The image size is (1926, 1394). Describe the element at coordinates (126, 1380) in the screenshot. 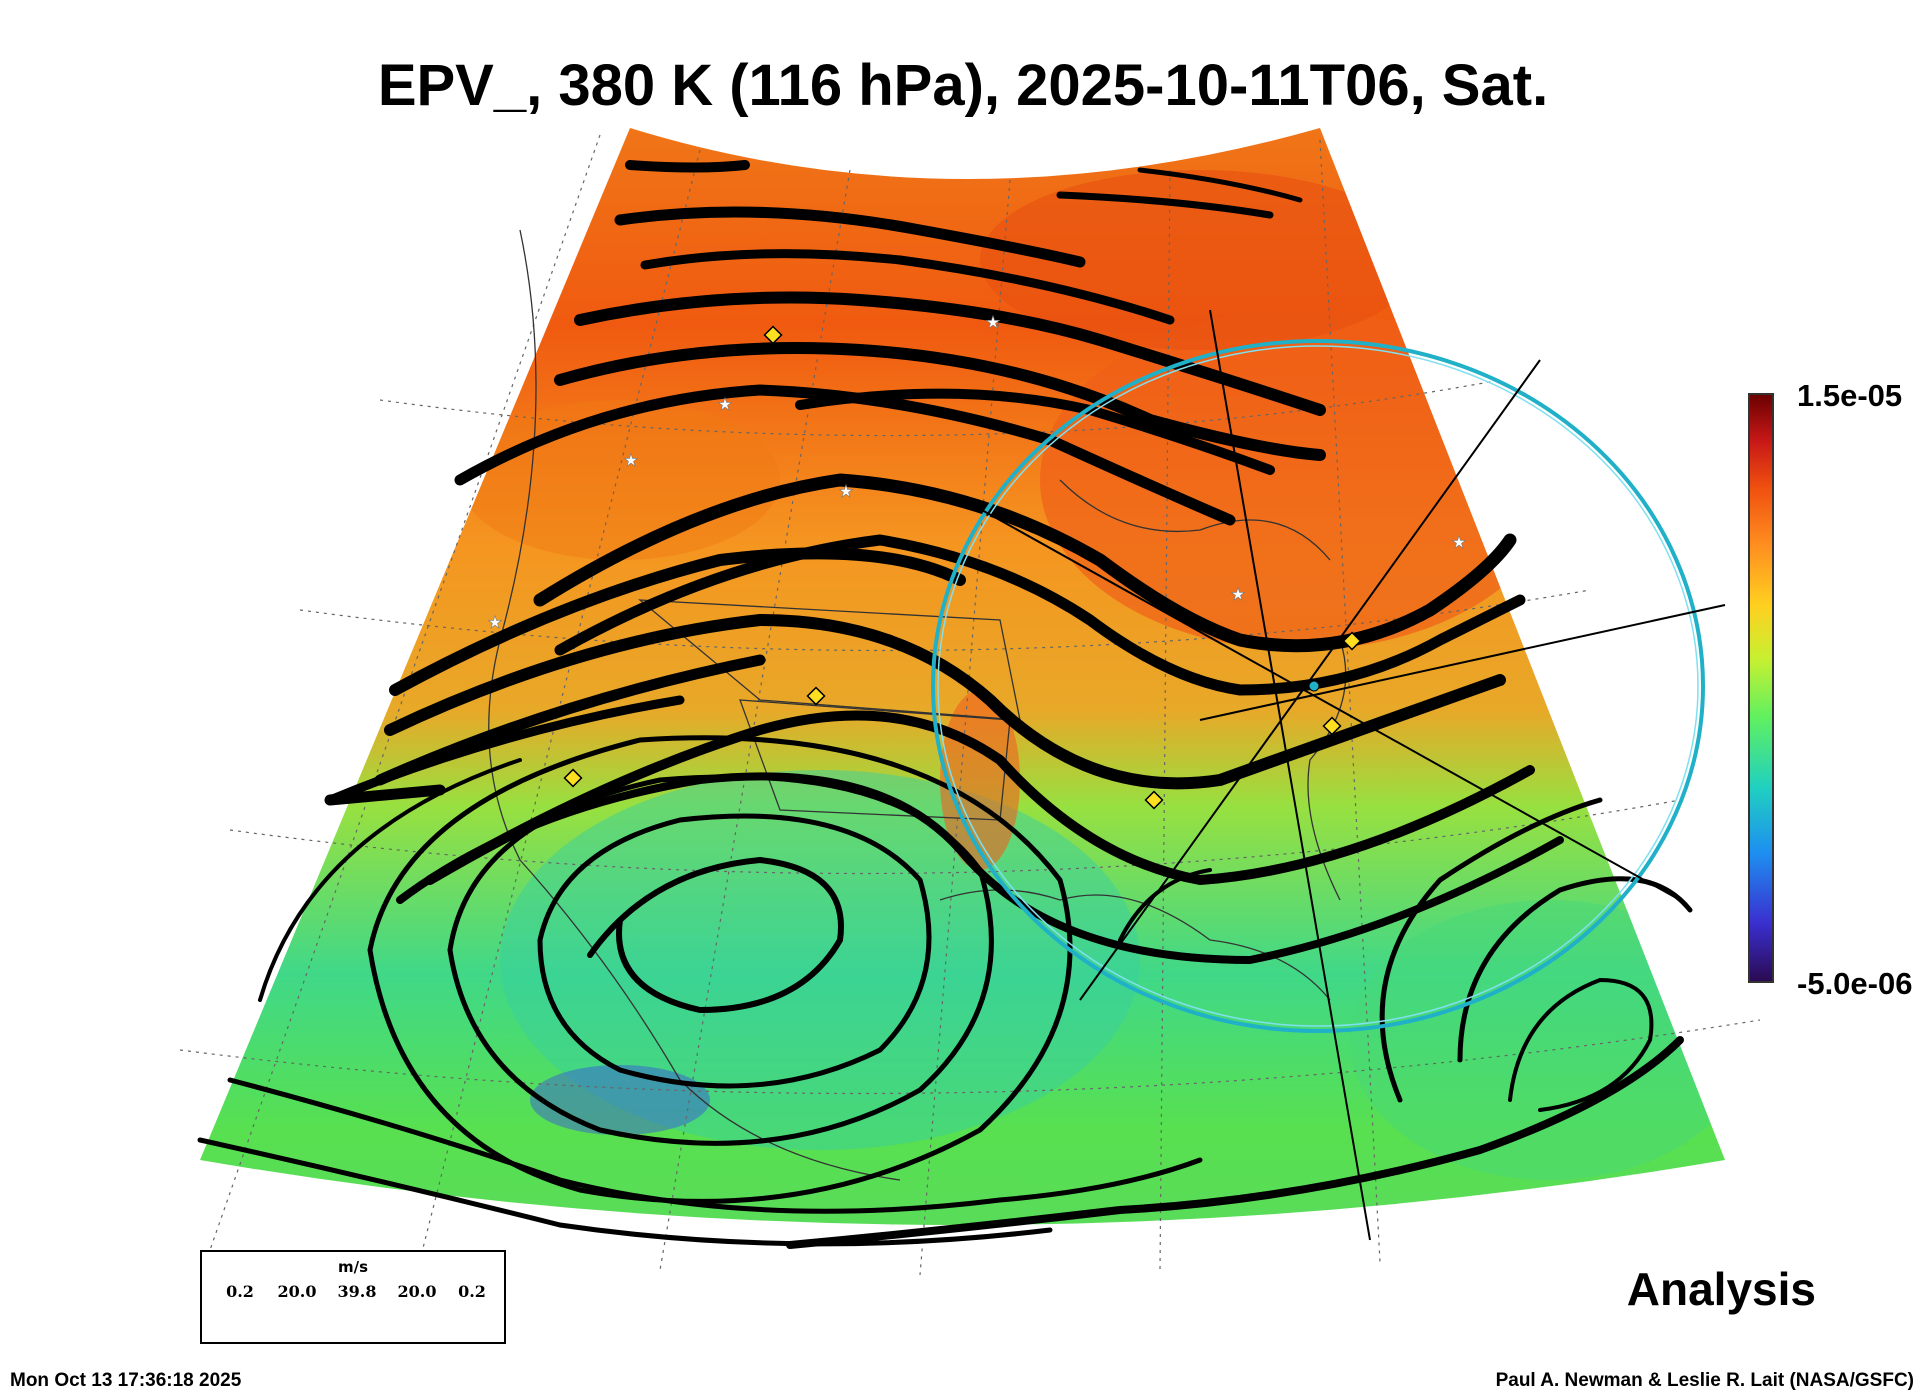

I see `footer-timestamp: Mon Oct 13 17:36:18 2025` at that location.